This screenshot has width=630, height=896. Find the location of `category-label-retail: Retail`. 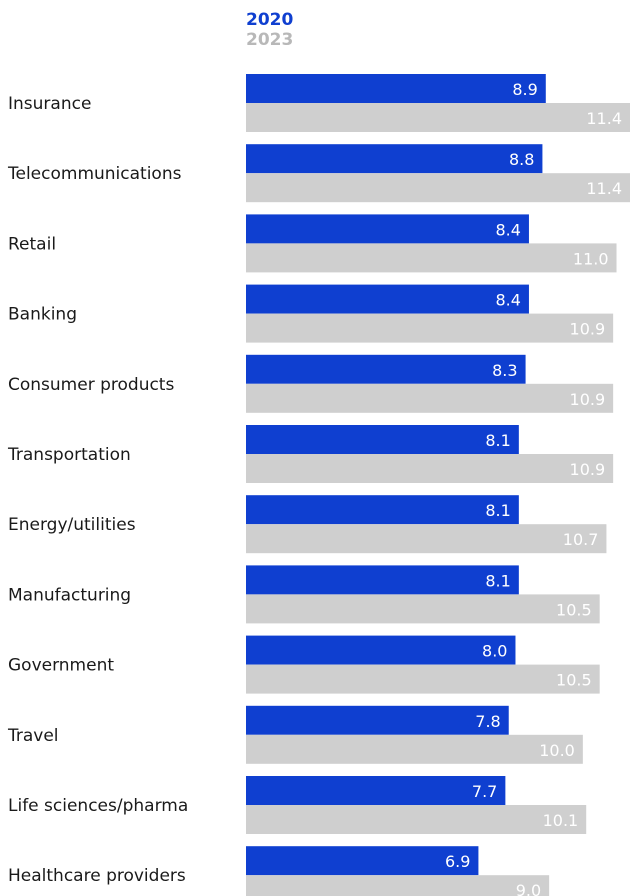

category-label-retail: Retail is located at coordinates (32, 244).